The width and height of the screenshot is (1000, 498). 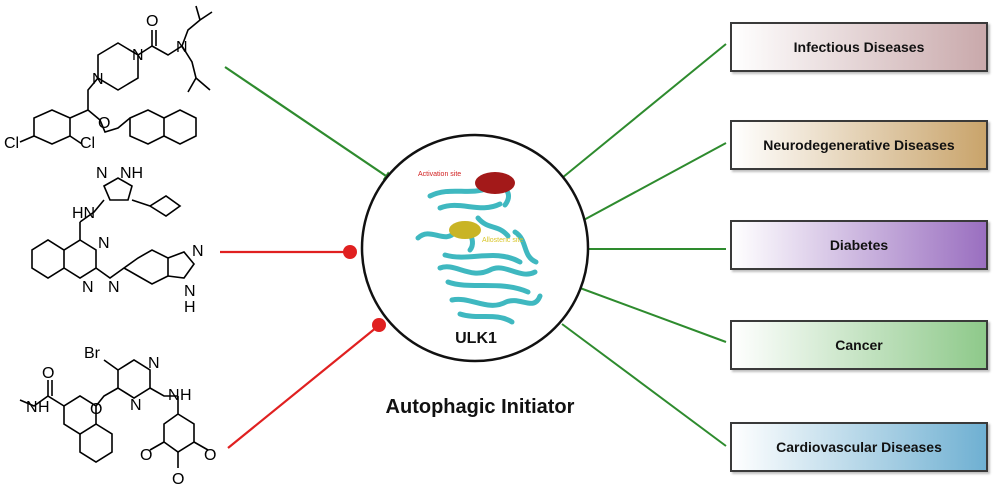 What do you see at coordinates (190, 291) in the screenshot?
I see `compound-2-atom-N-imid2: N` at bounding box center [190, 291].